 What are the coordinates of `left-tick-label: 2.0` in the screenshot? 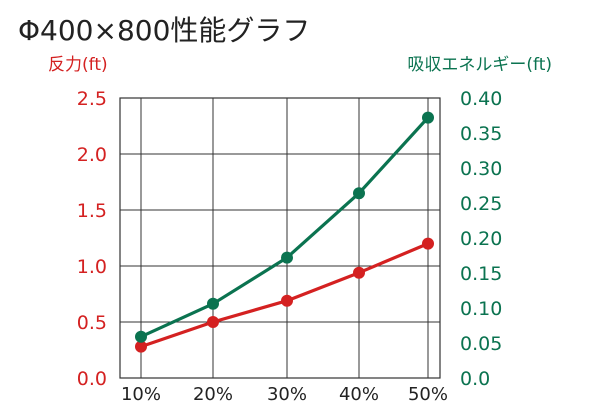 It's located at (92, 155).